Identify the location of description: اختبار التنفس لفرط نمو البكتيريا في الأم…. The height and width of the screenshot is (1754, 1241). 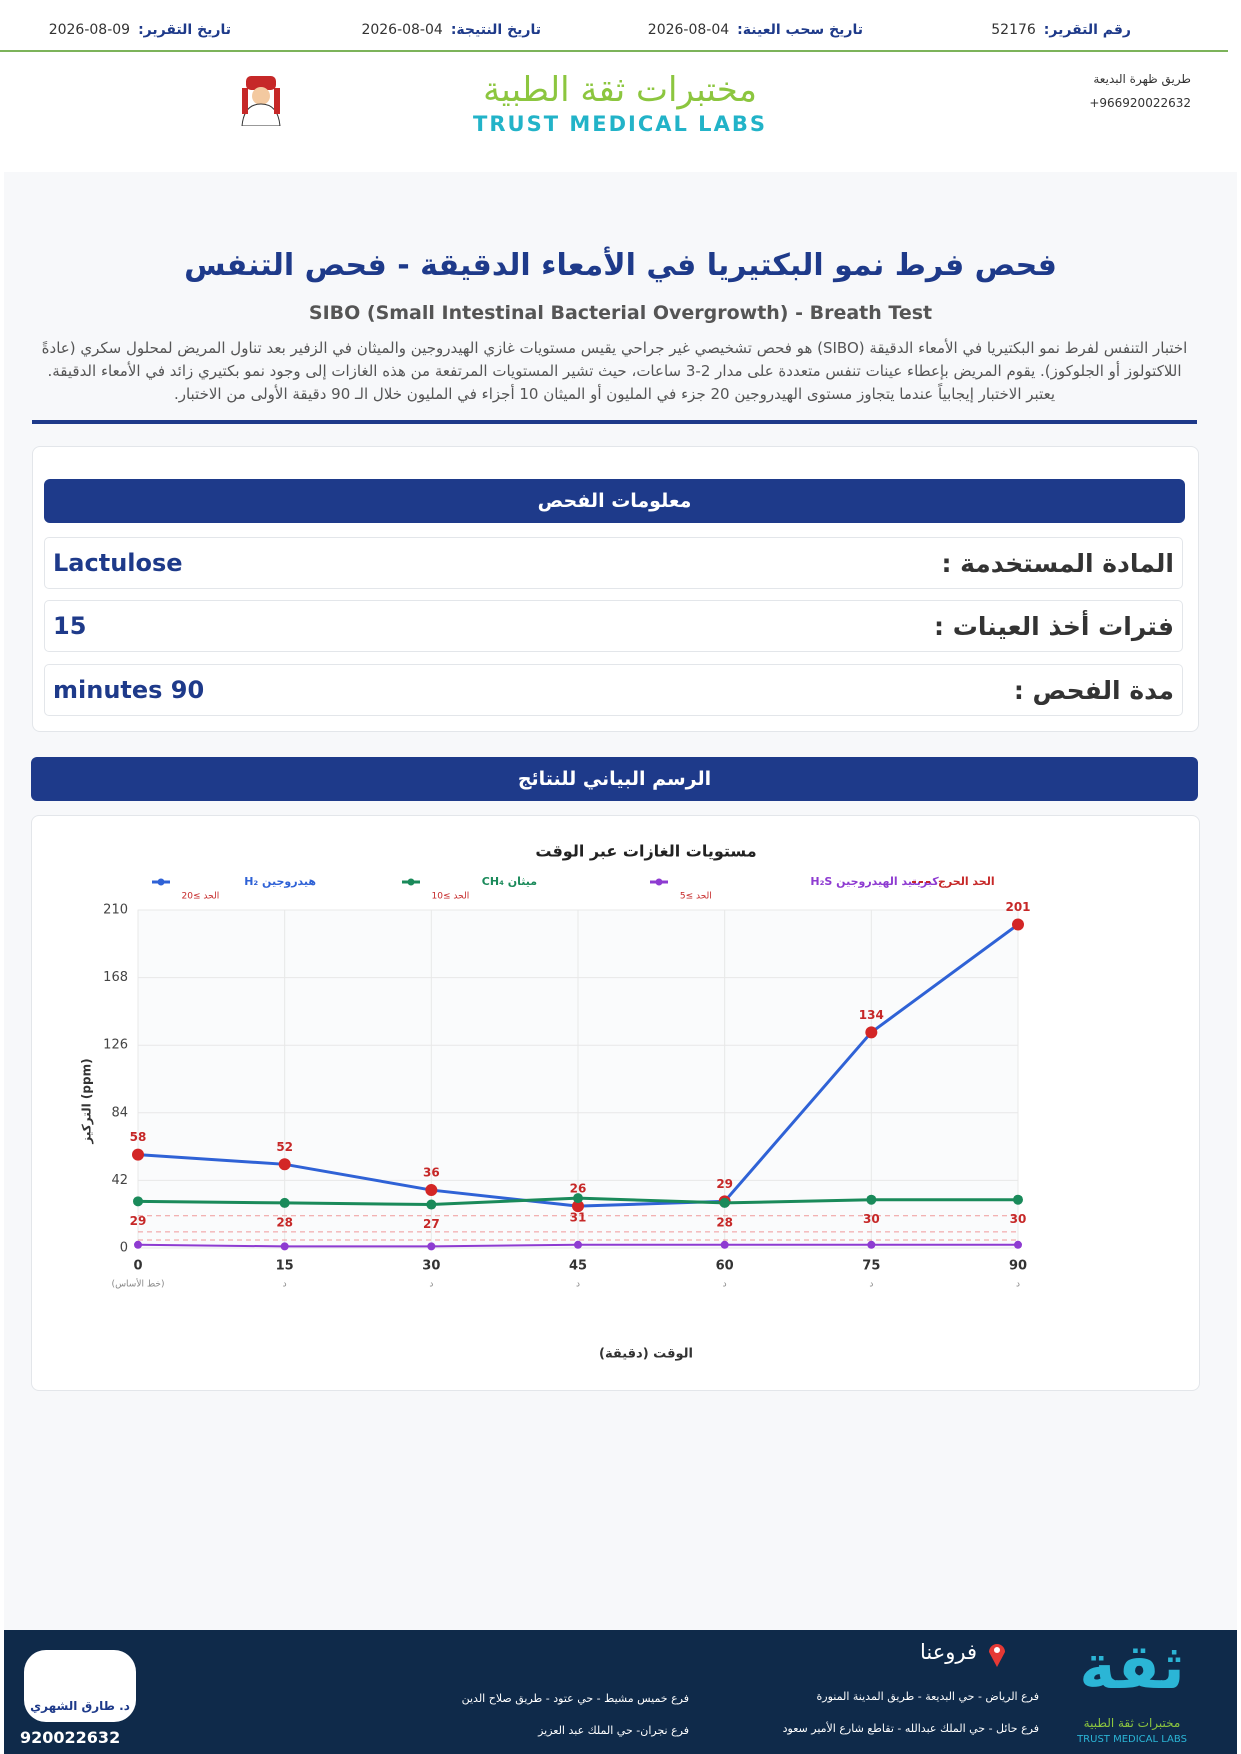
(614, 371).